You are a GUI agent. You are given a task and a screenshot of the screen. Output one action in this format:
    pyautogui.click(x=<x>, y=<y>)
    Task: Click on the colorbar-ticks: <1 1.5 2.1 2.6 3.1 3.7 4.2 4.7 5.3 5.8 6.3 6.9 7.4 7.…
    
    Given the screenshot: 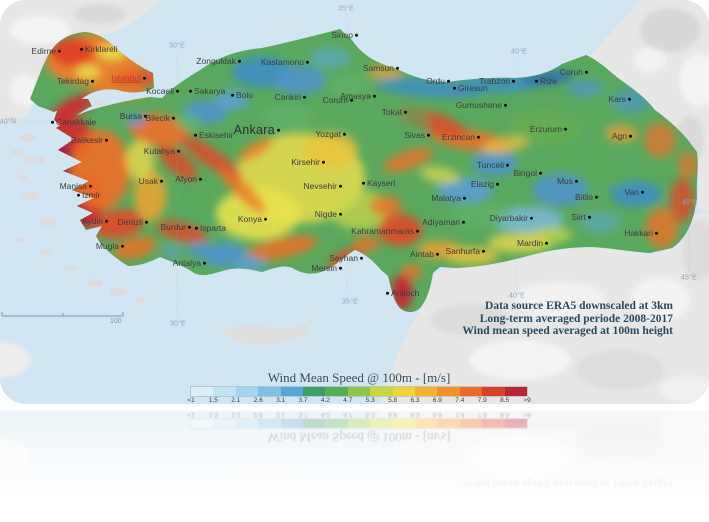 What is the action you would take?
    pyautogui.click(x=358, y=400)
    